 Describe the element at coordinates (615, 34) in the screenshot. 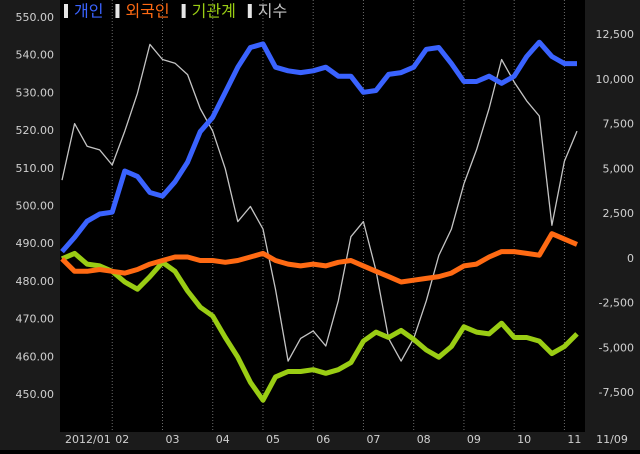

I see `y2-tick-label: 12,500` at that location.